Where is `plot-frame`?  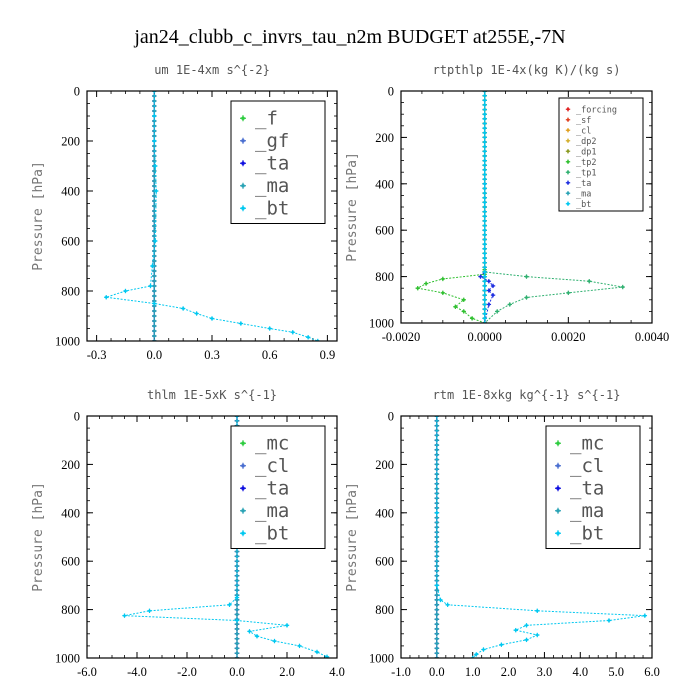 plot-frame is located at coordinates (212, 537).